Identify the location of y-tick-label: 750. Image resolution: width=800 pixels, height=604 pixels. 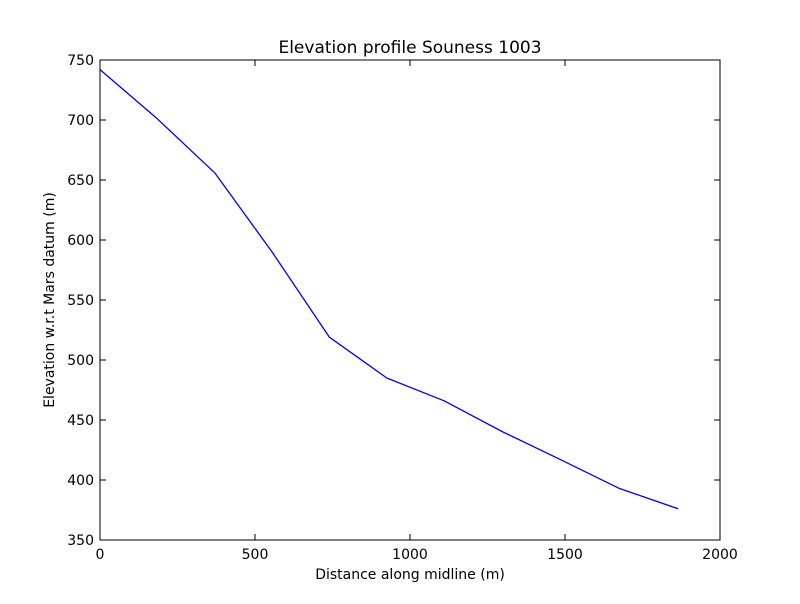
(80, 61).